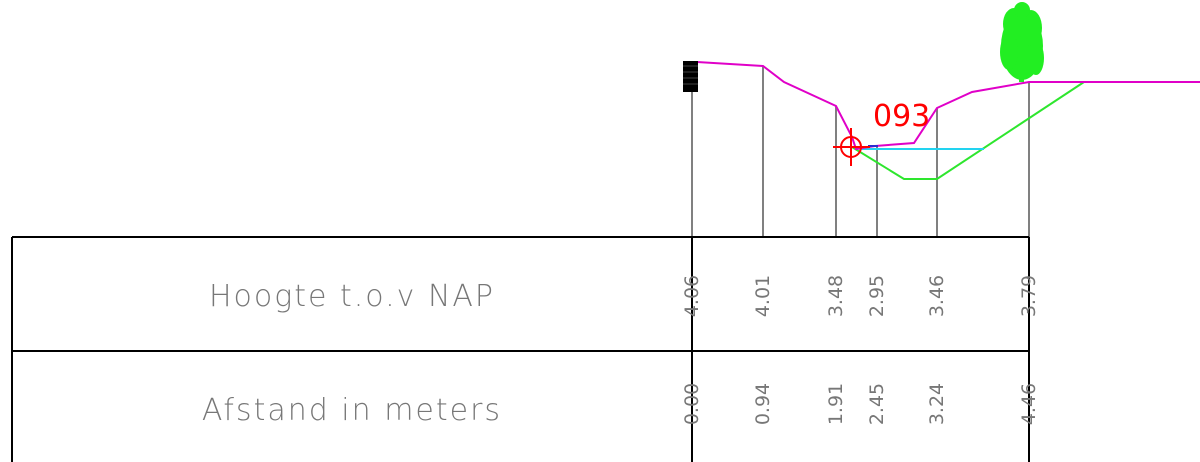 The image size is (1200, 462). Describe the element at coordinates (1022, 42) in the screenshot. I see `tree-icon` at that location.